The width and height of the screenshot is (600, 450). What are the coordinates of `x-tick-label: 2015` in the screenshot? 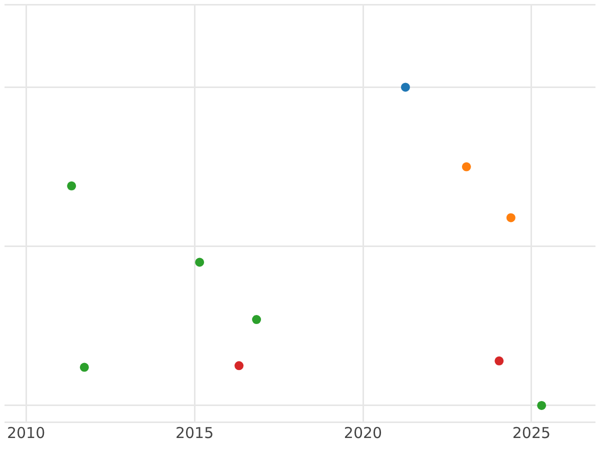 It's located at (194, 433).